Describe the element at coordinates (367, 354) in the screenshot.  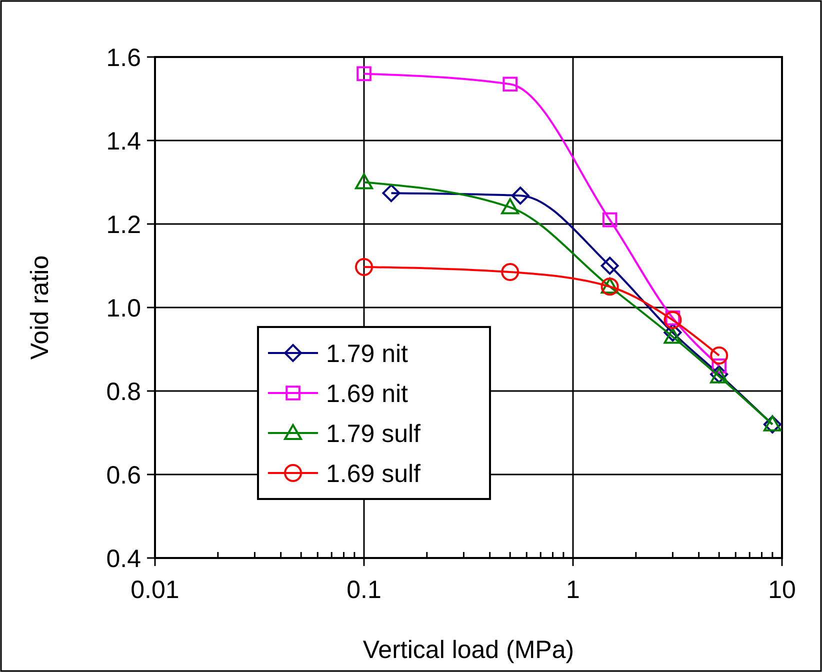
I see `legend-label: 1.79 nit` at that location.